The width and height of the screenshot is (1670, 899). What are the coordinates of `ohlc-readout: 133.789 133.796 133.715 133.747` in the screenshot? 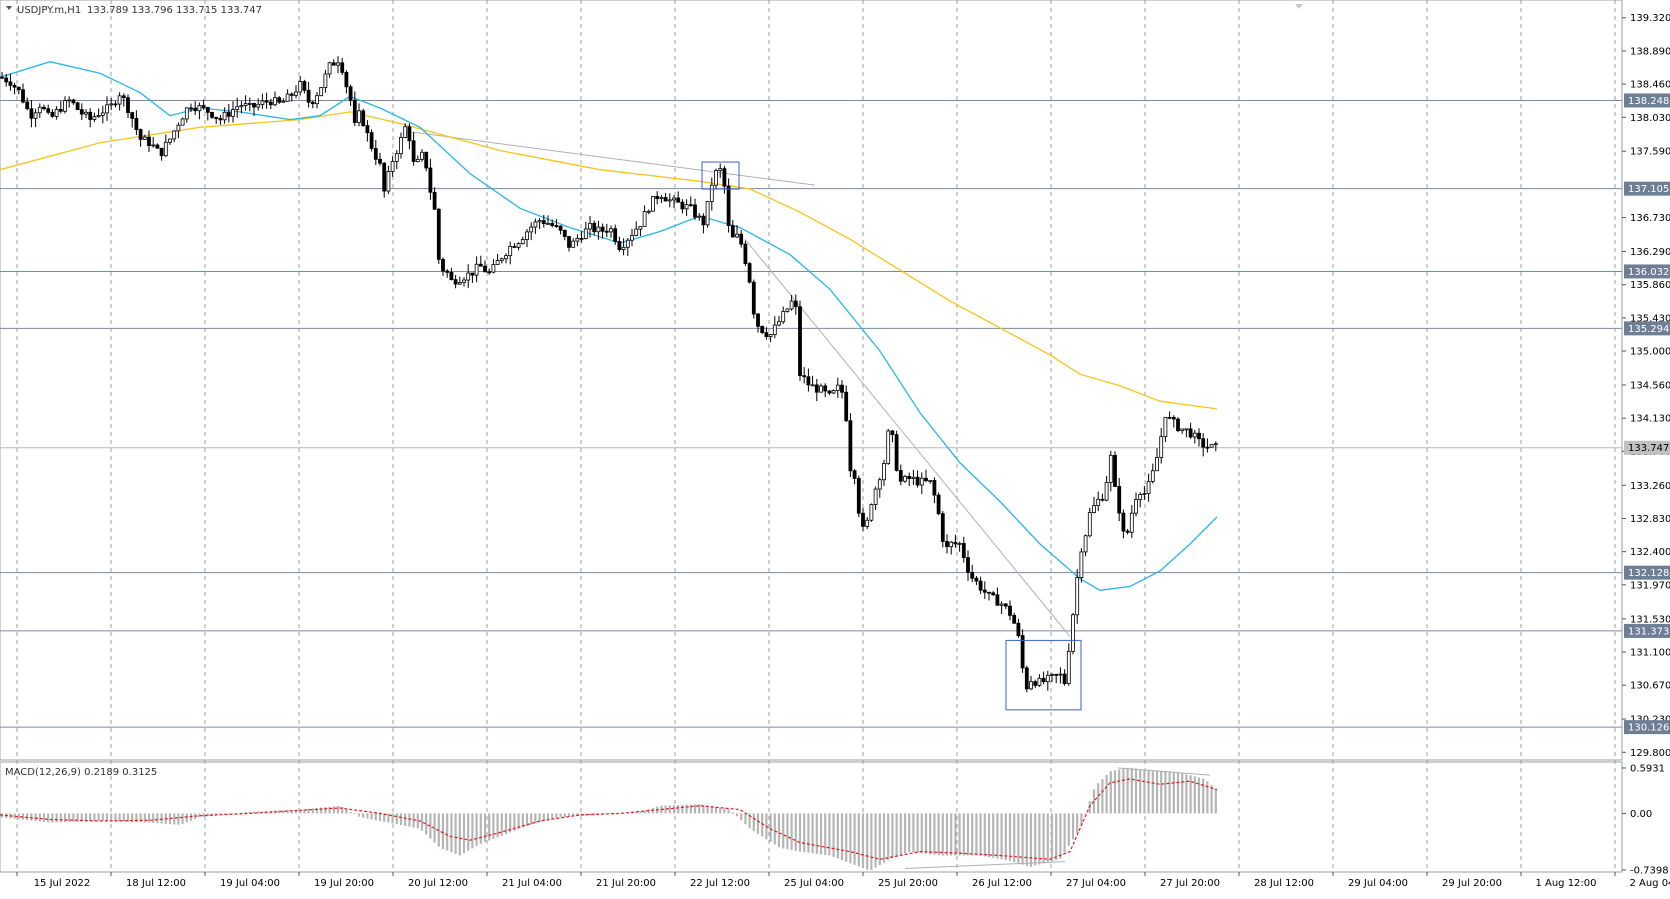 It's located at (174, 10).